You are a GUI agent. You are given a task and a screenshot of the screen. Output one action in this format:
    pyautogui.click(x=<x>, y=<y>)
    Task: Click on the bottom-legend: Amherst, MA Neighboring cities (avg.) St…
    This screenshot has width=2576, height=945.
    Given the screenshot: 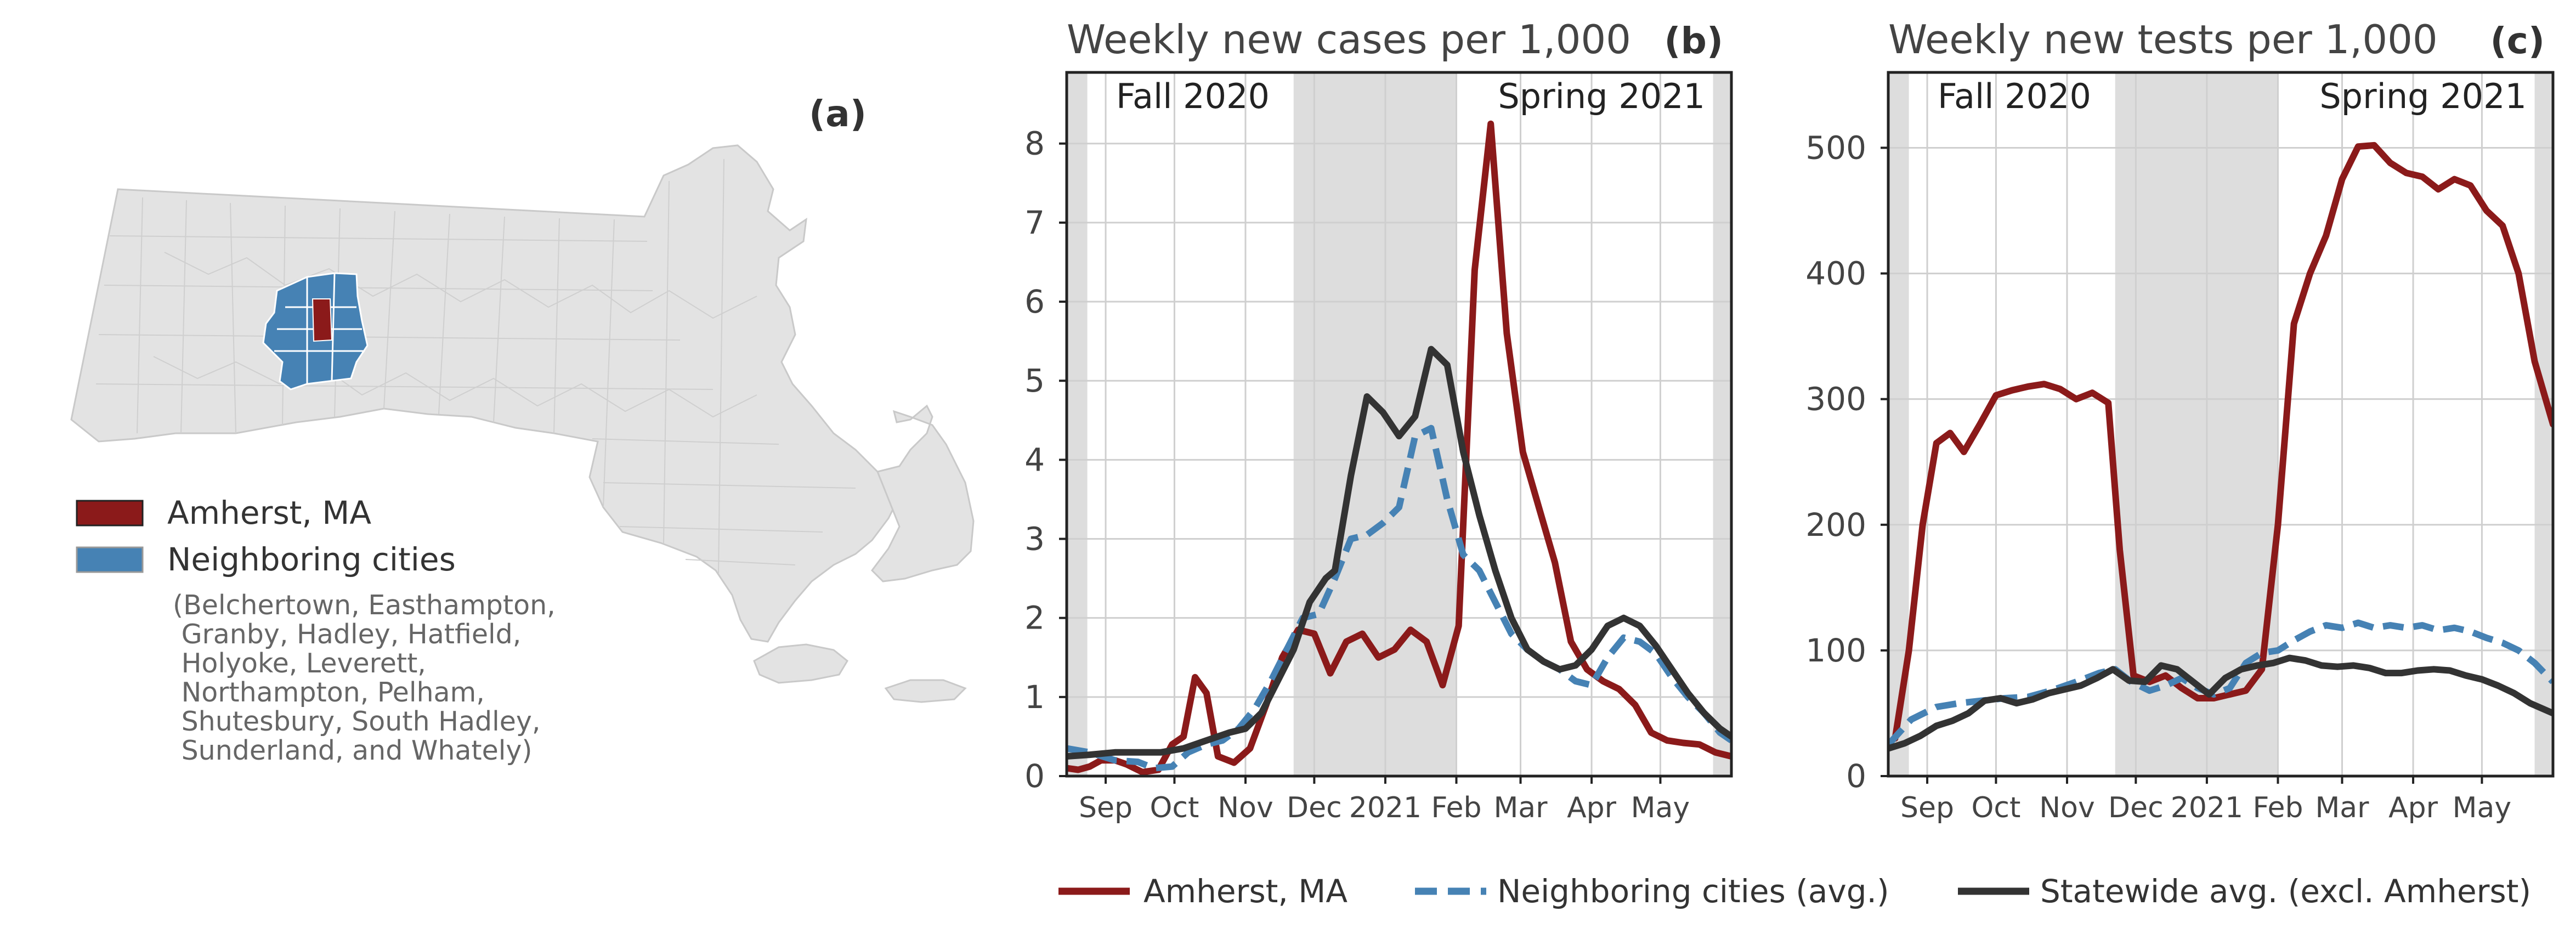 What is the action you would take?
    pyautogui.click(x=1795, y=892)
    